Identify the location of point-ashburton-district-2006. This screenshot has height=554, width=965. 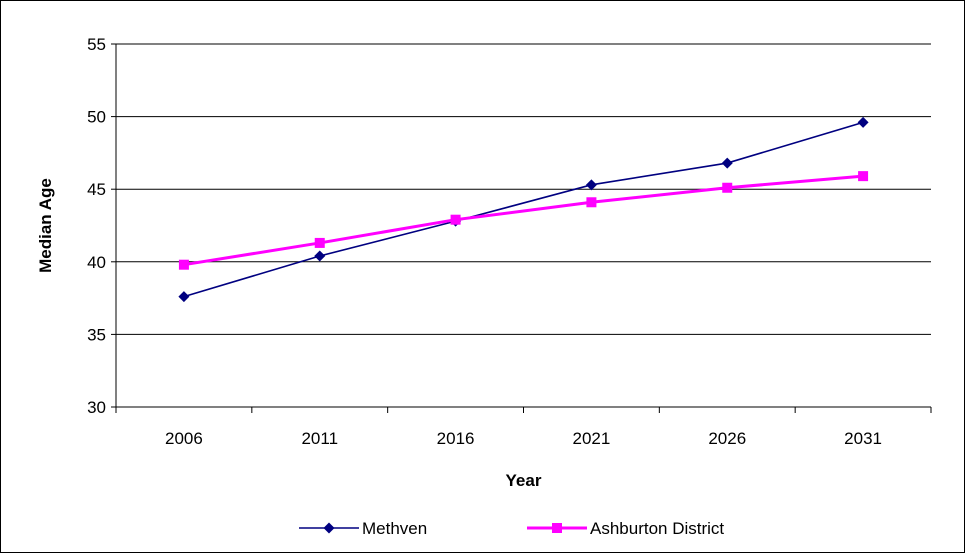
(183, 264).